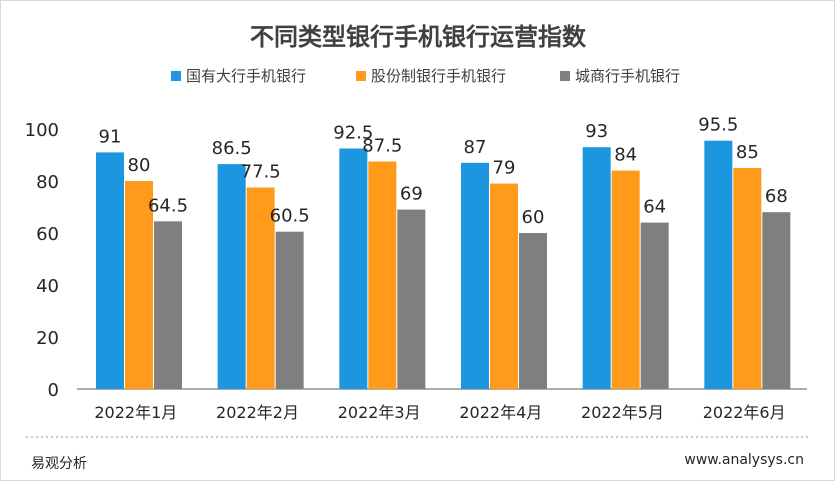 The height and width of the screenshot is (481, 835). I want to click on data-label: 87.5, so click(382, 146).